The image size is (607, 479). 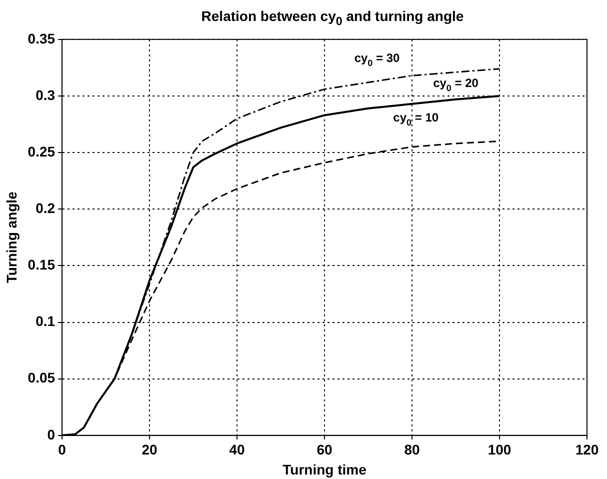 What do you see at coordinates (46, 321) in the screenshot?
I see `y-tick-label: 0.1` at bounding box center [46, 321].